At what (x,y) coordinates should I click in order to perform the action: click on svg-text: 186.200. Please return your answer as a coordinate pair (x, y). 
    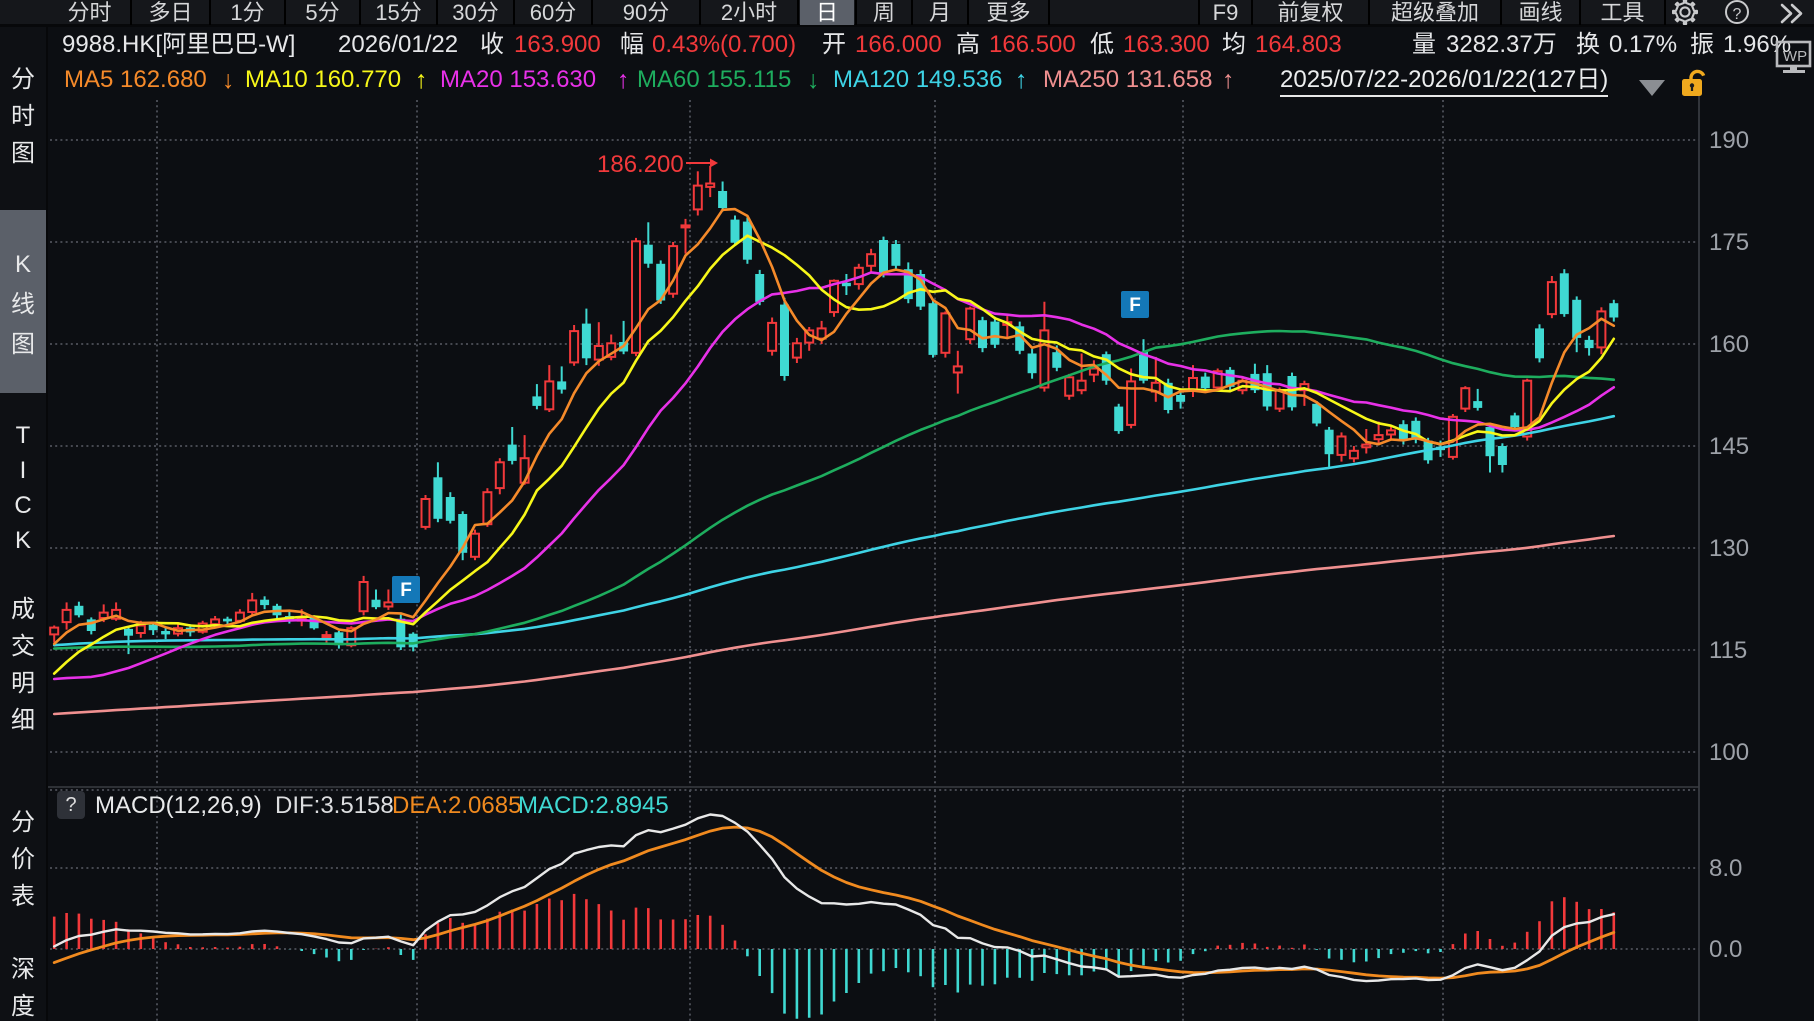
    Looking at the image, I should click on (640, 164).